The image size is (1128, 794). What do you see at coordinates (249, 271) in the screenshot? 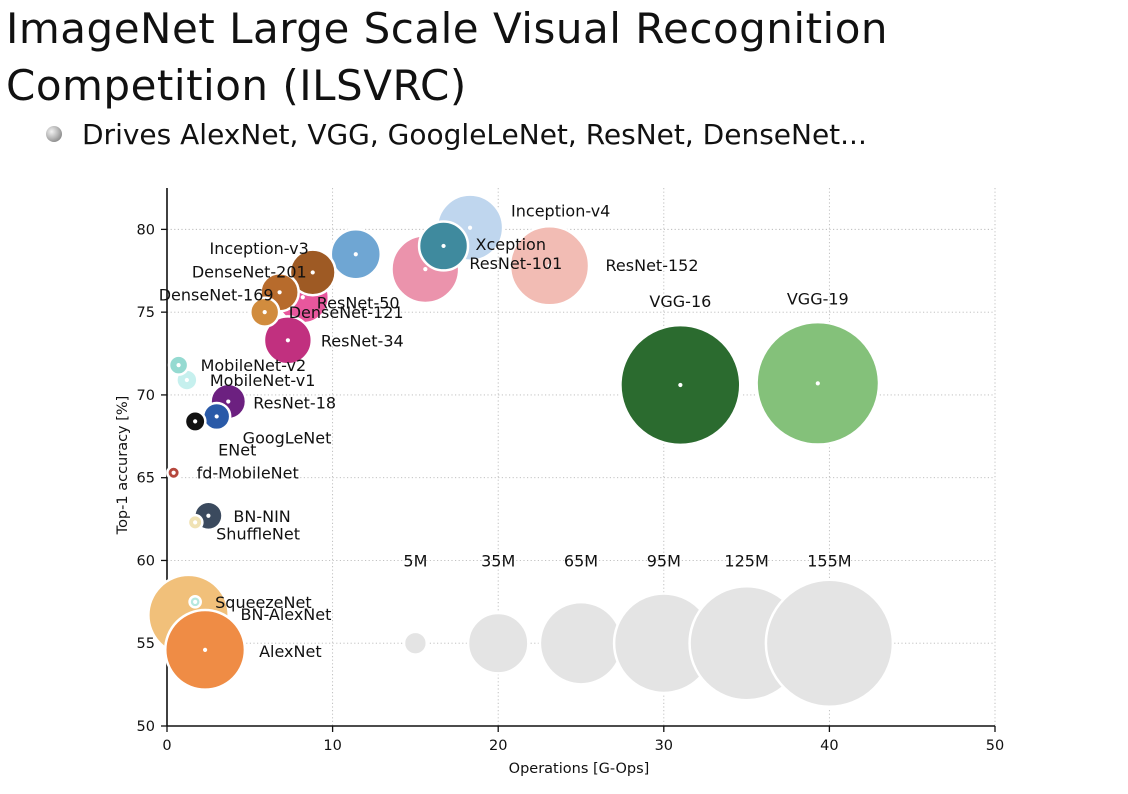
I see `bubble-label-densenet-201: DenseNet-201` at bounding box center [249, 271].